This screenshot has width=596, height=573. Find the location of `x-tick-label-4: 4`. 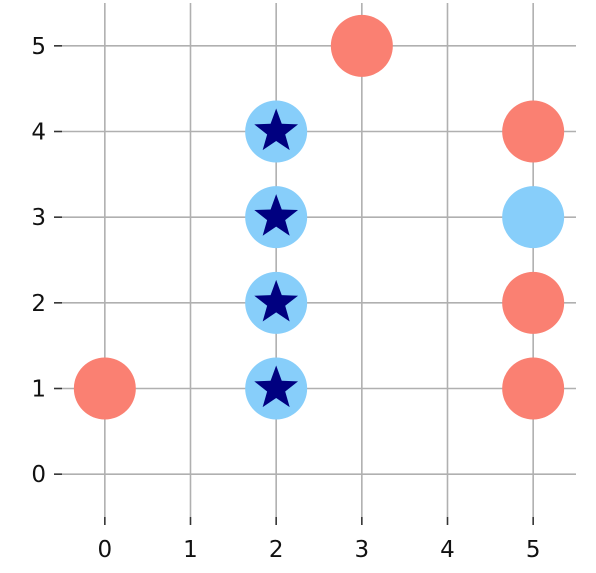

x-tick-label-4: 4 is located at coordinates (447, 550).